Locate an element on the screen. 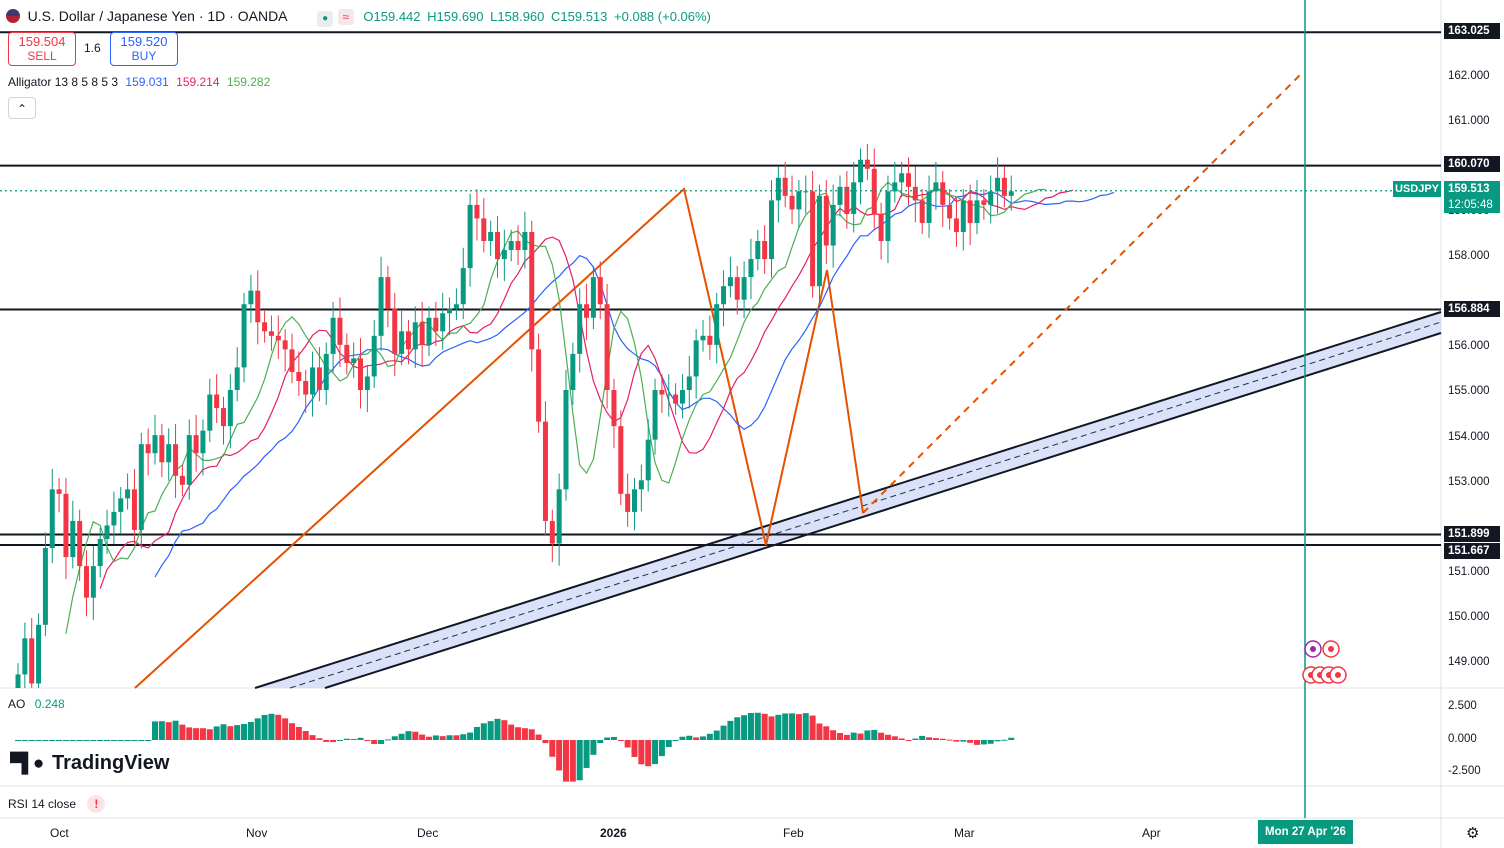  collapse-button: ⌃ is located at coordinates (22, 108).